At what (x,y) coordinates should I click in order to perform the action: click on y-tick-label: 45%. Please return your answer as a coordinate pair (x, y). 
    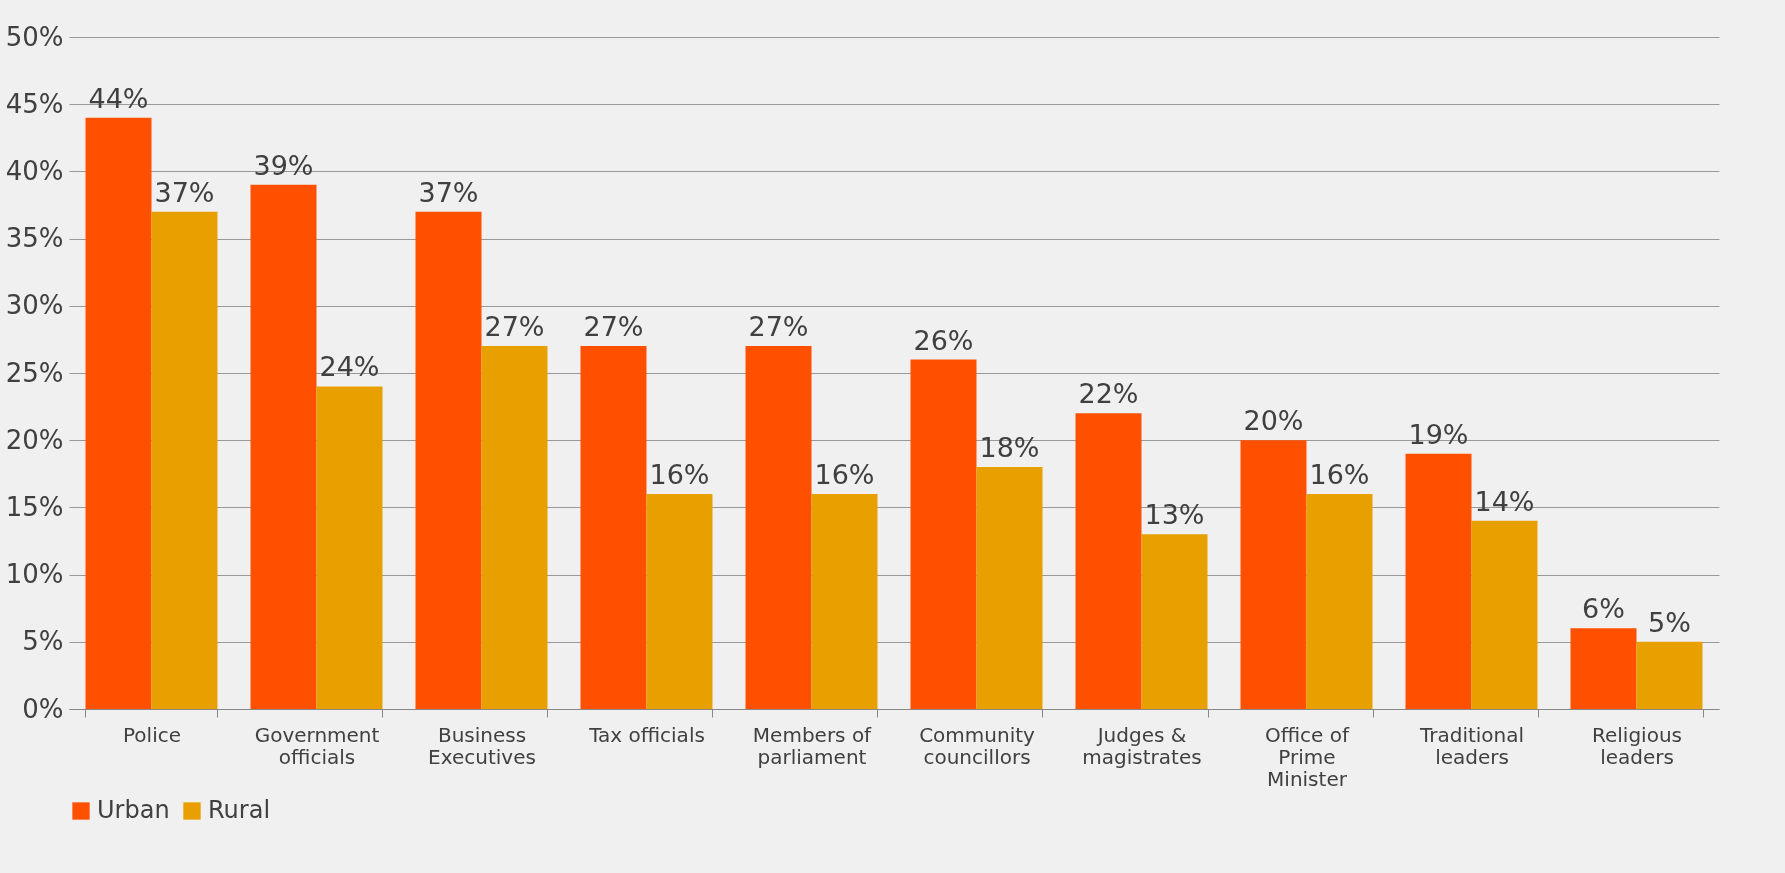
    Looking at the image, I should click on (34, 103).